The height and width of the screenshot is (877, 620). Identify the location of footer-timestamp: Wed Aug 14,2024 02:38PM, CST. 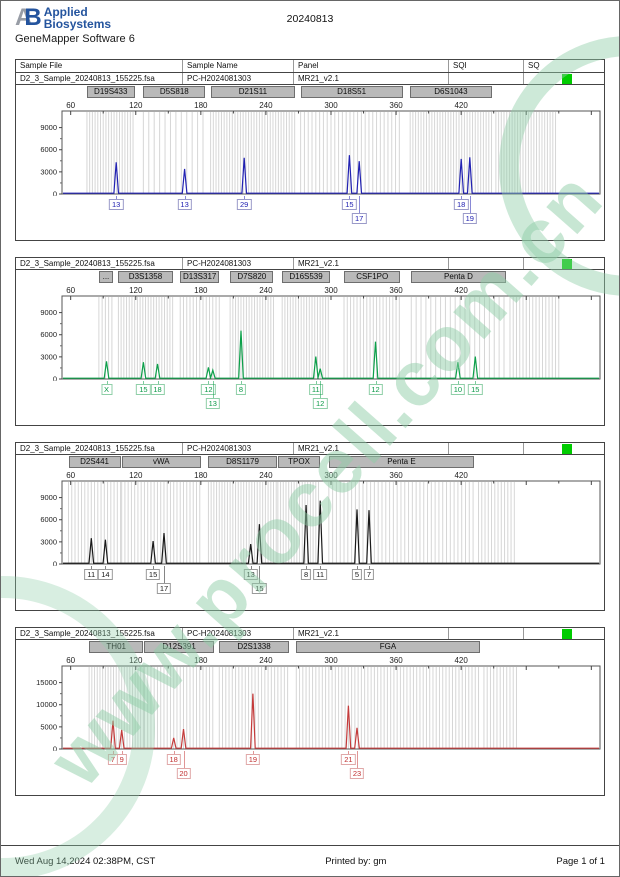
(85, 861).